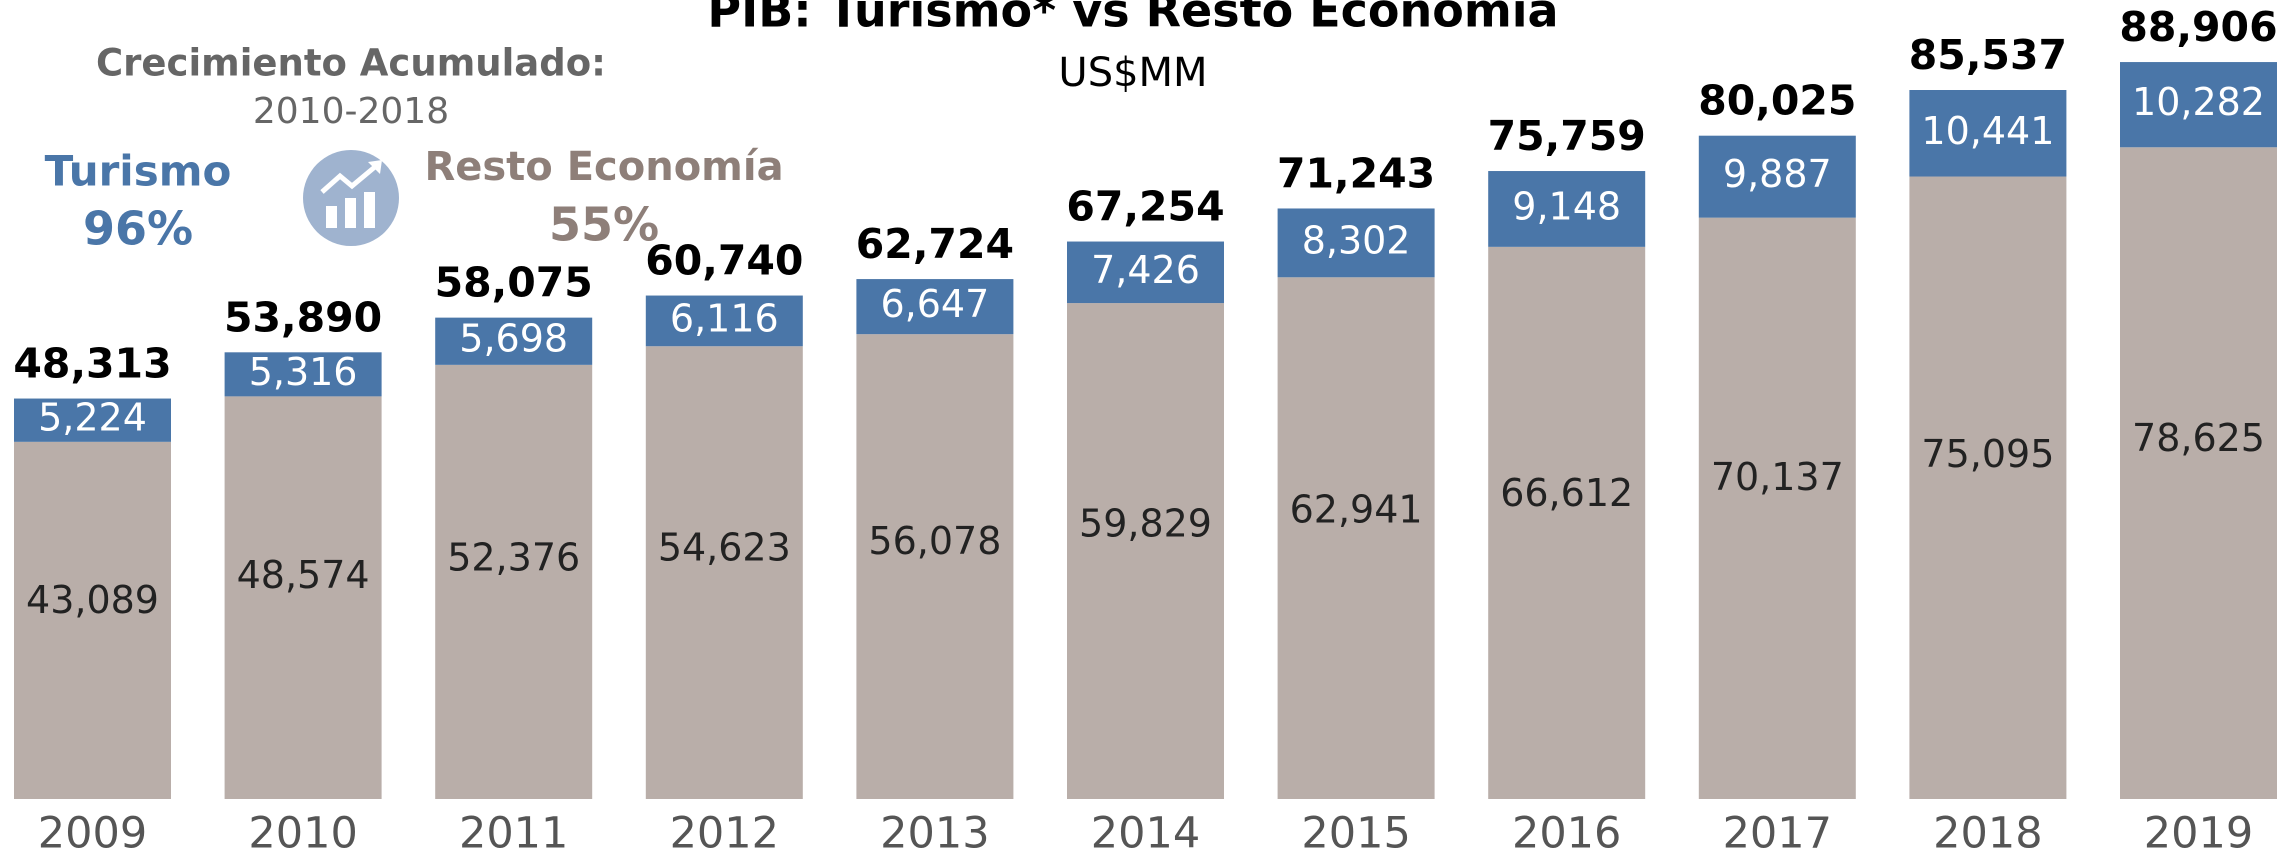 This screenshot has width=2277, height=863. I want to click on value-label: 6,116, so click(724, 318).